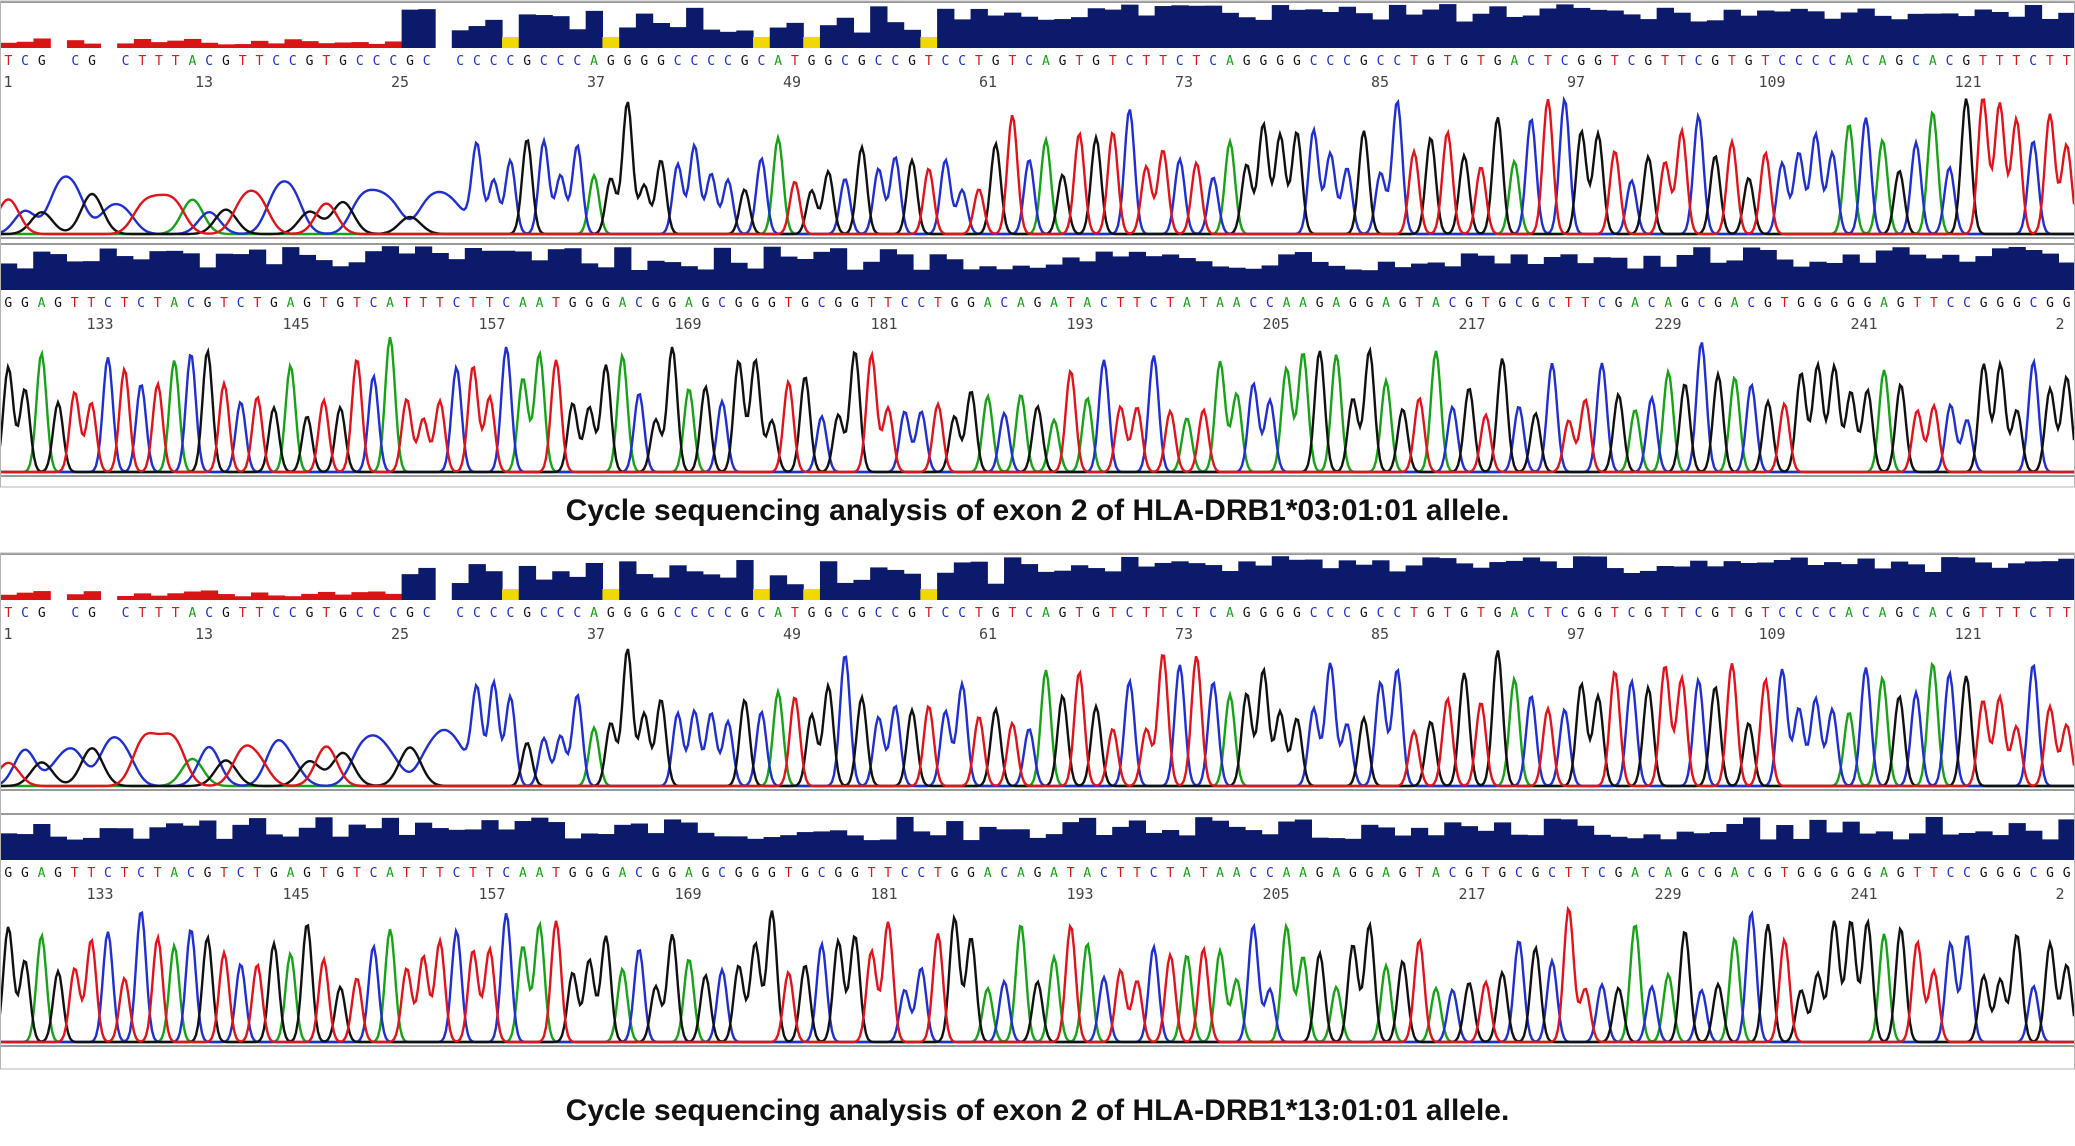 The width and height of the screenshot is (2075, 1146). I want to click on position-tick-label: 13, so click(204, 82).